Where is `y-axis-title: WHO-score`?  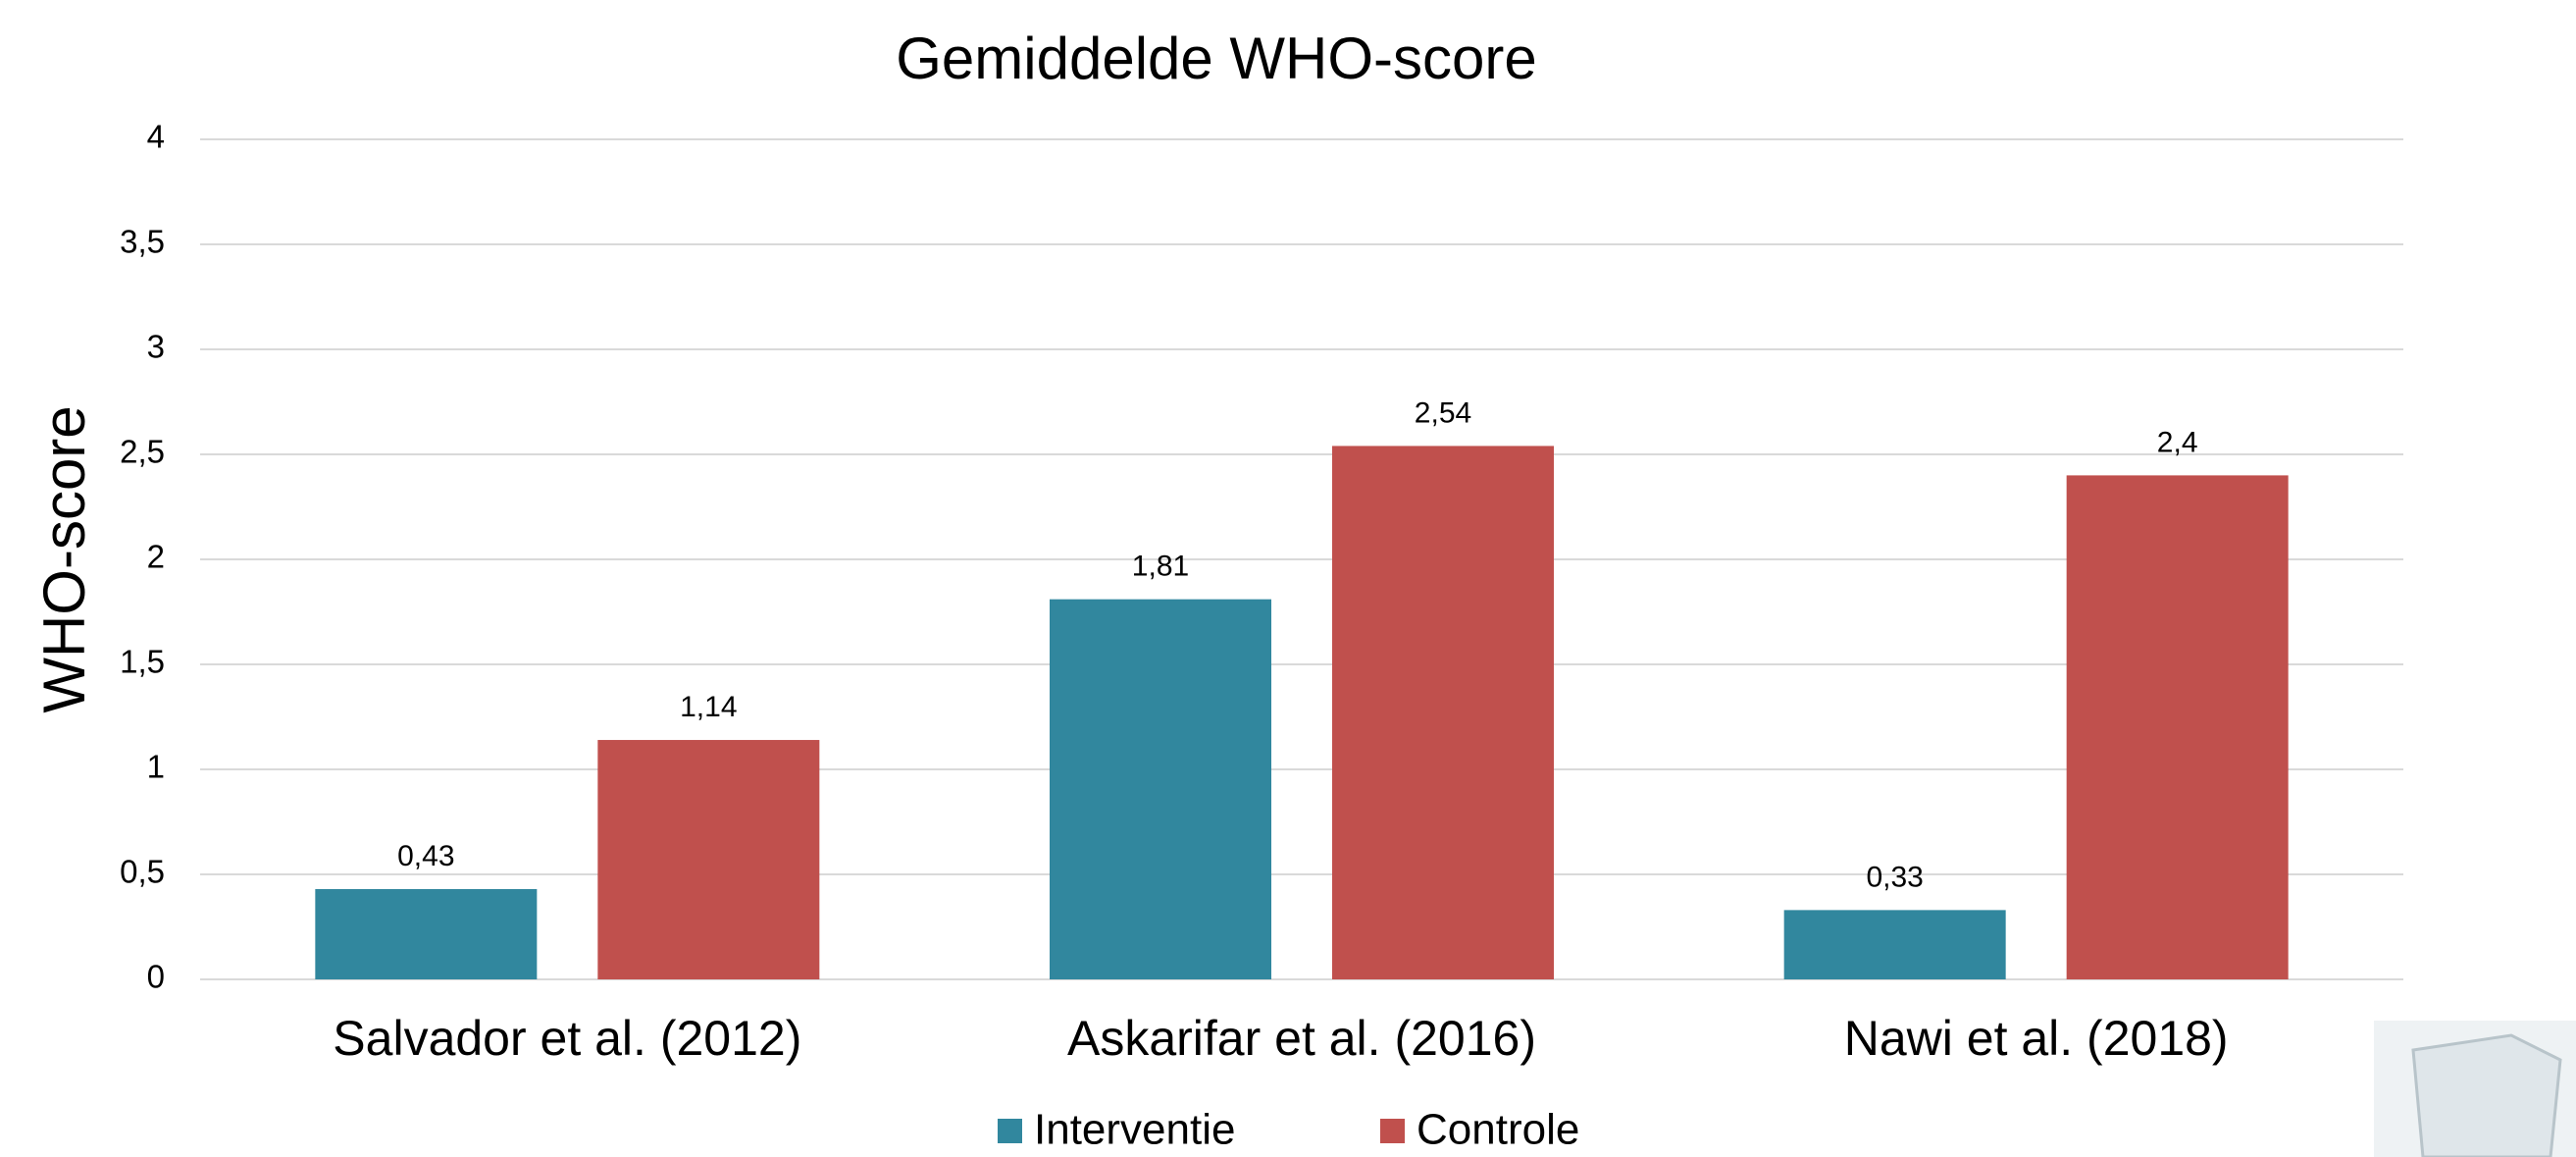
y-axis-title: WHO-score is located at coordinates (64, 559).